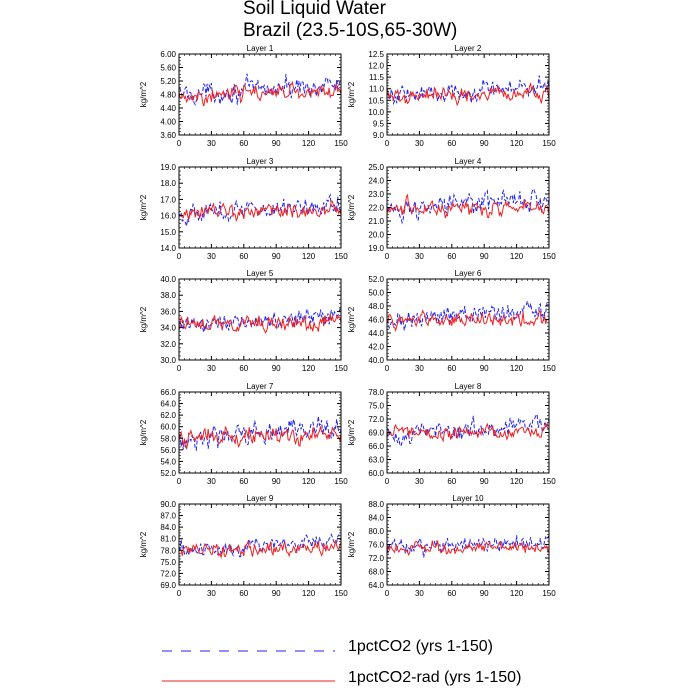 Image resolution: width=700 pixels, height=700 pixels. I want to click on layer-5-series-1pctCO2, so click(260, 320).